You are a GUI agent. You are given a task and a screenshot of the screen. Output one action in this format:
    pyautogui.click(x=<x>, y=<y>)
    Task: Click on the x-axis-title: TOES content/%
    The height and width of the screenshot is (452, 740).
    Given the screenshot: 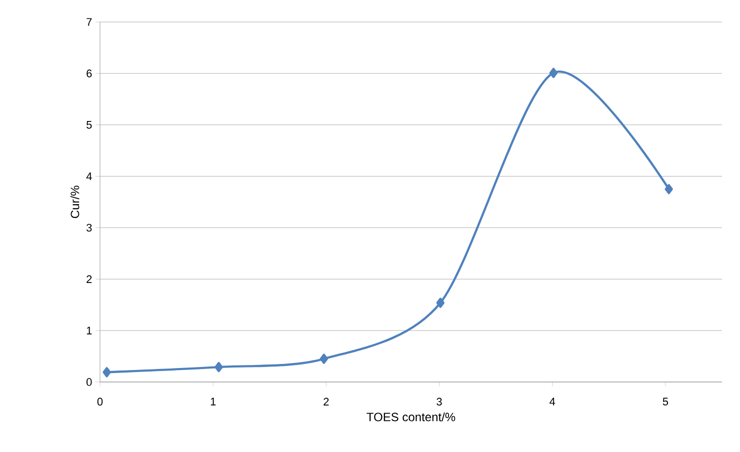 What is the action you would take?
    pyautogui.click(x=411, y=417)
    